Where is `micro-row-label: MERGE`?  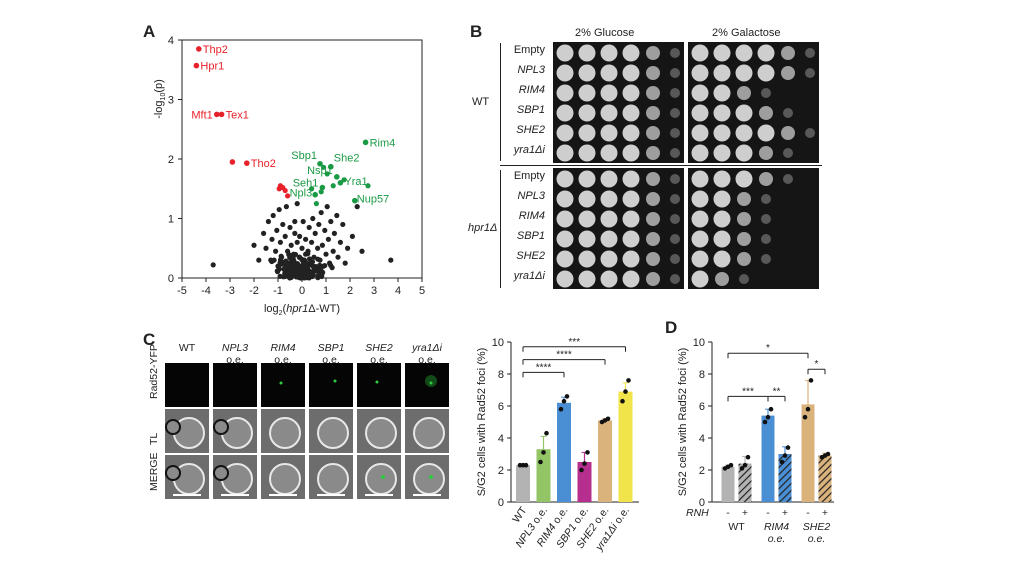
micro-row-label: MERGE is located at coordinates (154, 471).